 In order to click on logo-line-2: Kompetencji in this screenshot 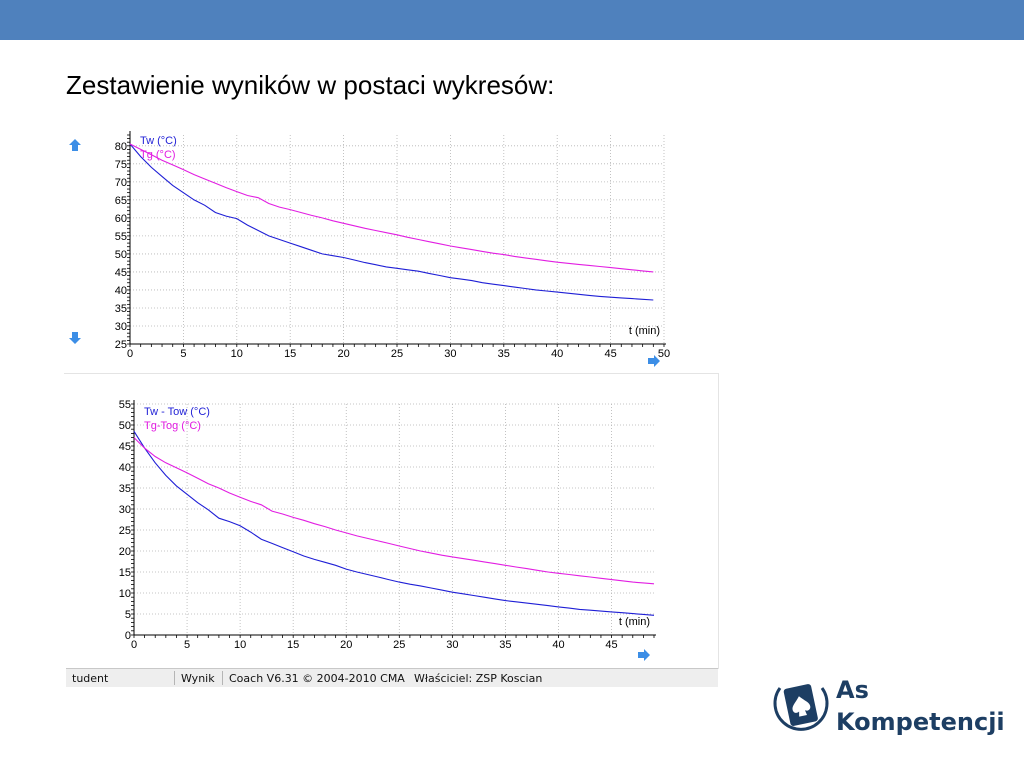, I will do `click(920, 722)`.